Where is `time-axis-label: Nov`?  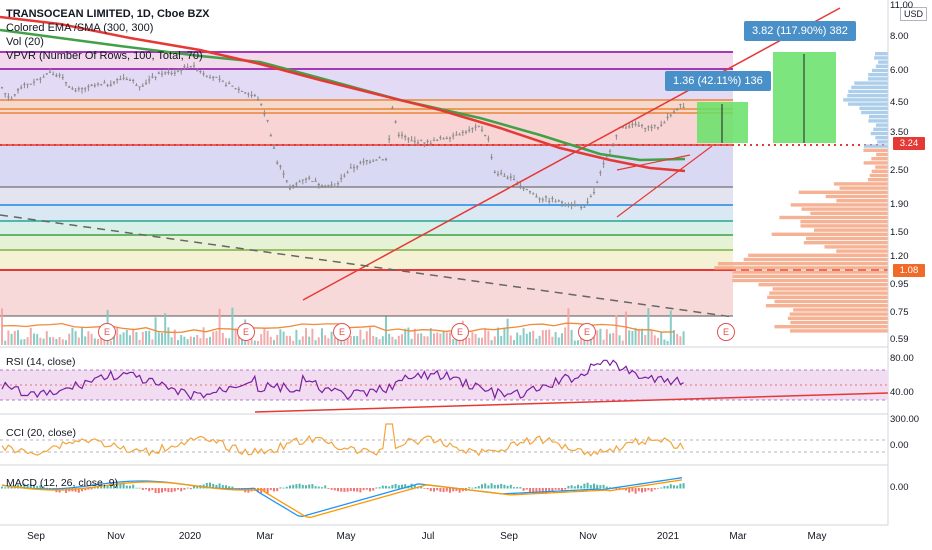
time-axis-label: Nov is located at coordinates (588, 536).